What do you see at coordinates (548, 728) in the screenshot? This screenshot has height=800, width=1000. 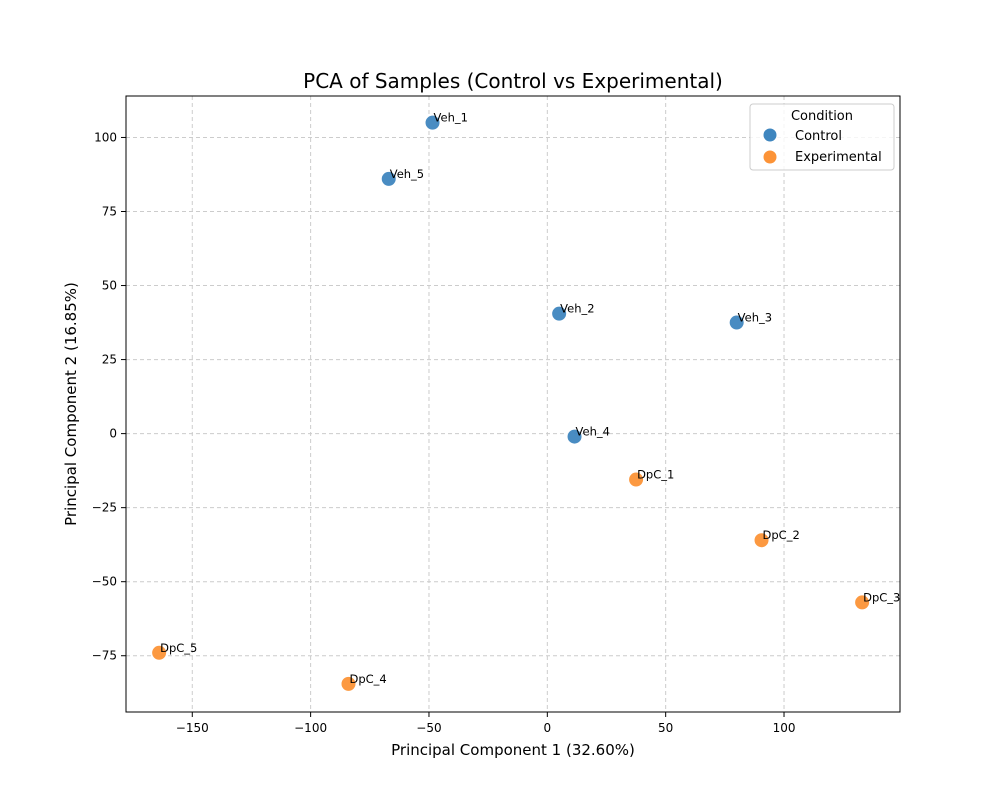 I see `x-tick-label: 0` at bounding box center [548, 728].